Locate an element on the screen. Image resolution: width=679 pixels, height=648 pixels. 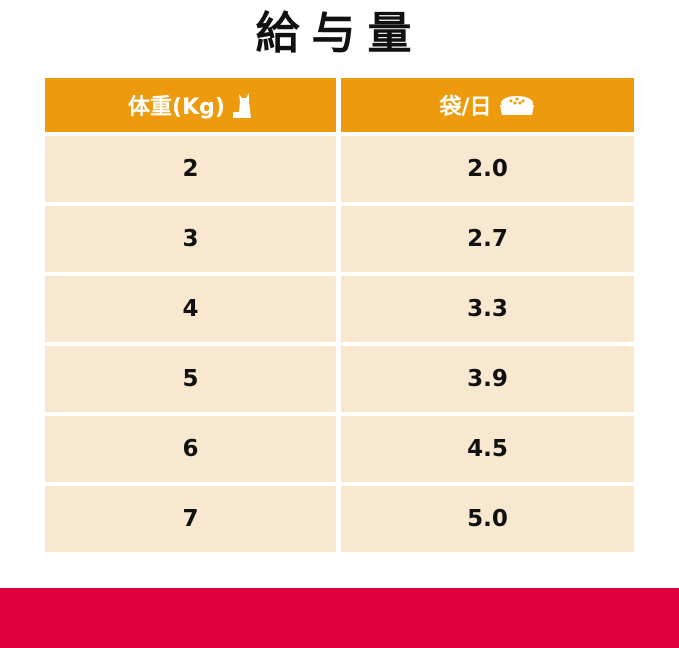
cat-icon is located at coordinates (242, 105).